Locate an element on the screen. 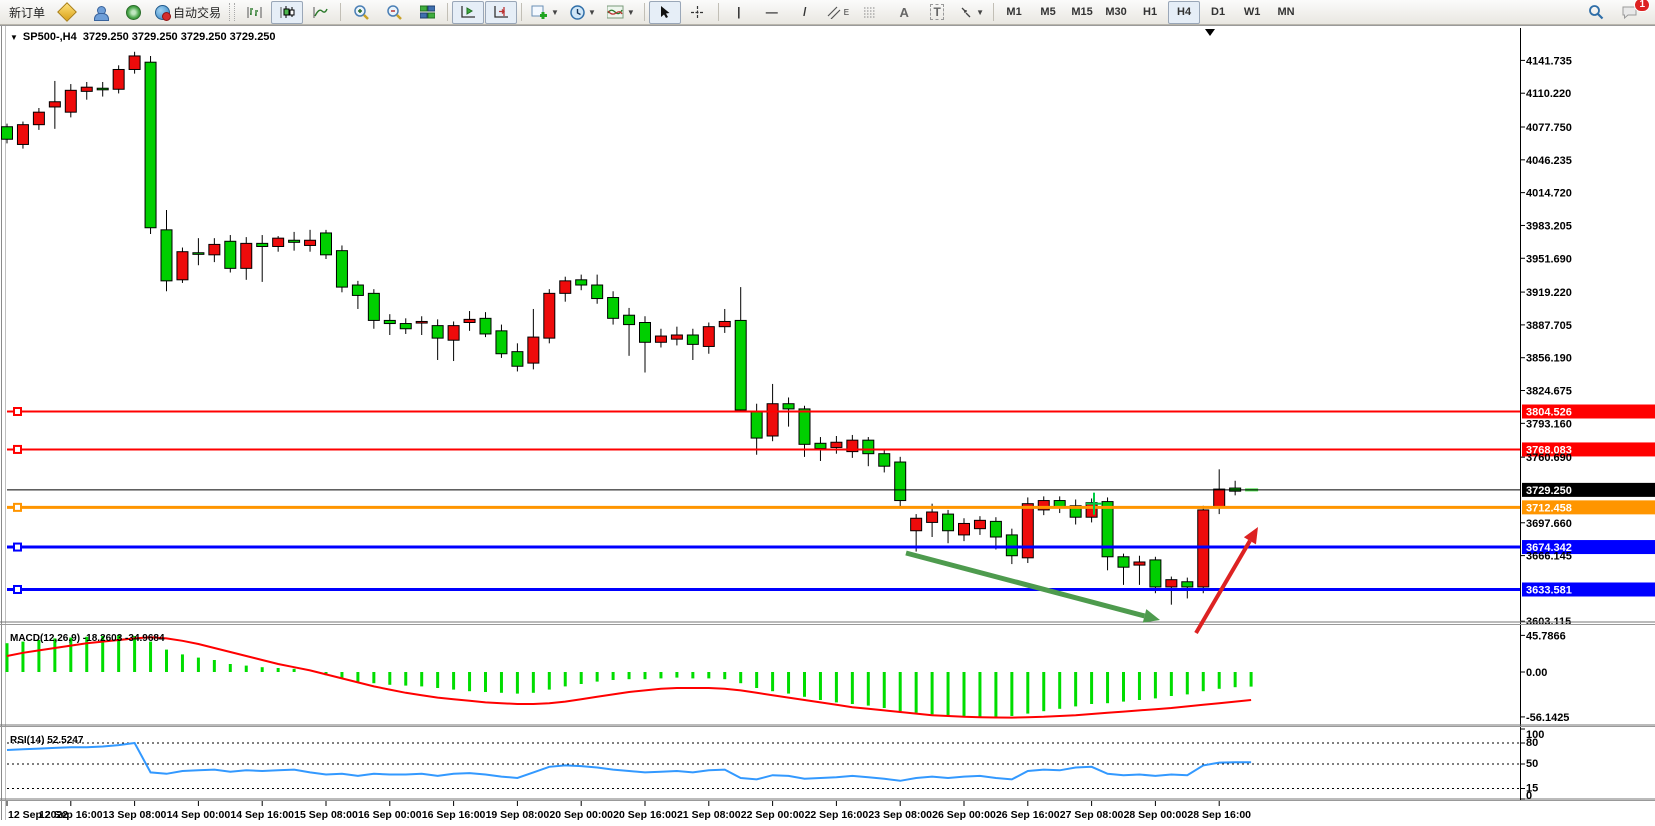 The width and height of the screenshot is (1655, 826). globe-icon is located at coordinates (163, 12).